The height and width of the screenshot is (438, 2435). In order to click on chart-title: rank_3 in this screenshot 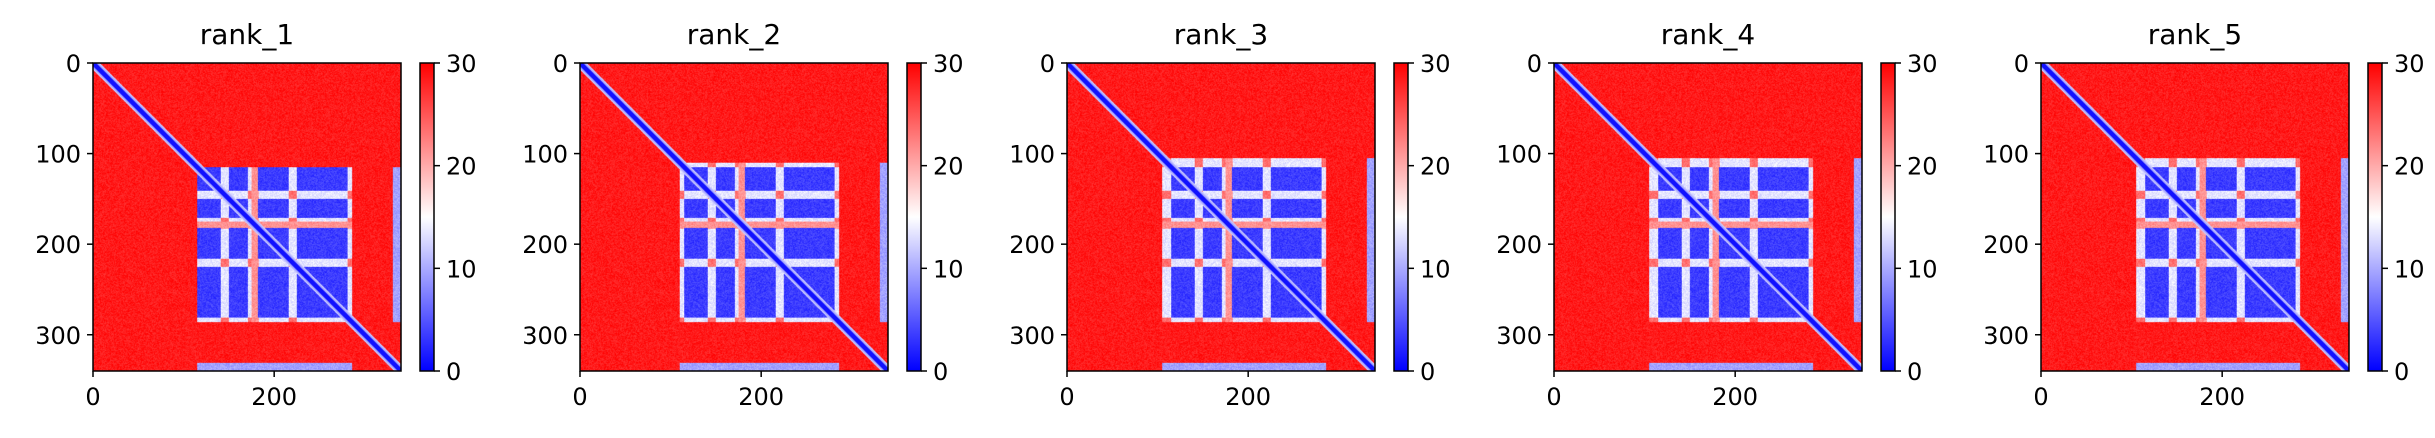, I will do `click(1221, 34)`.